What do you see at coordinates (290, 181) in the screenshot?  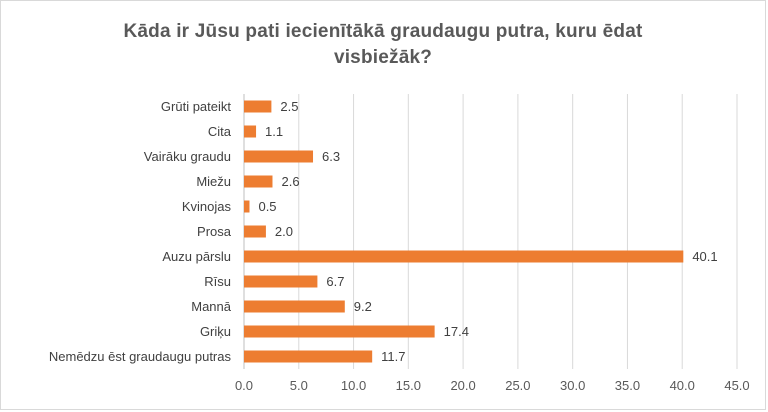 I see `data-label: 2.6` at bounding box center [290, 181].